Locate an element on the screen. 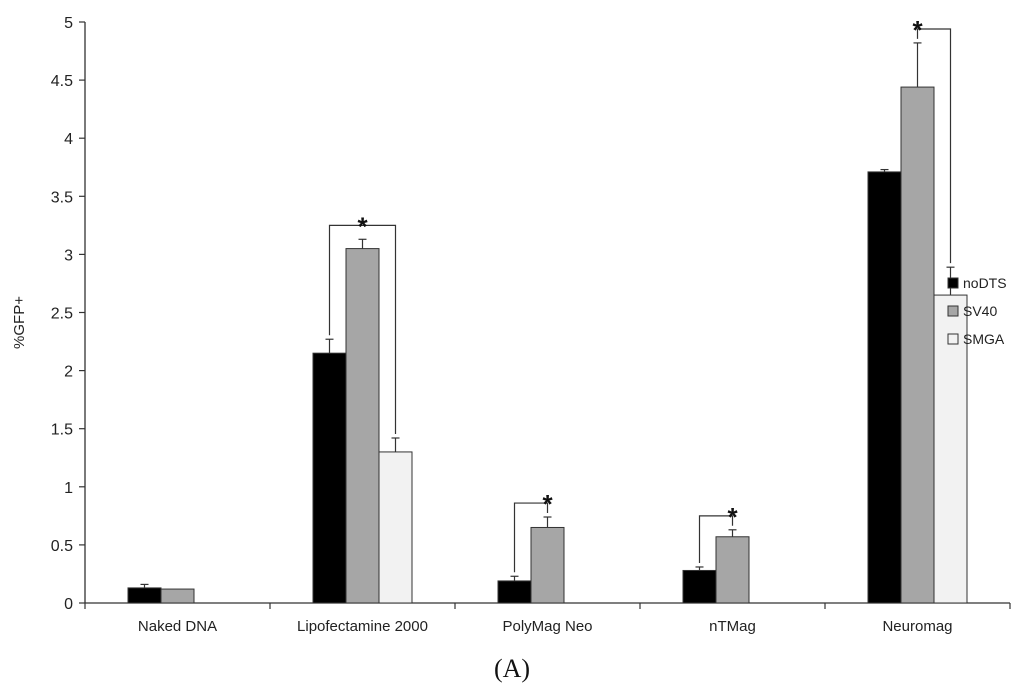 The image size is (1024, 696). y-tick-label: 2 is located at coordinates (68, 372).